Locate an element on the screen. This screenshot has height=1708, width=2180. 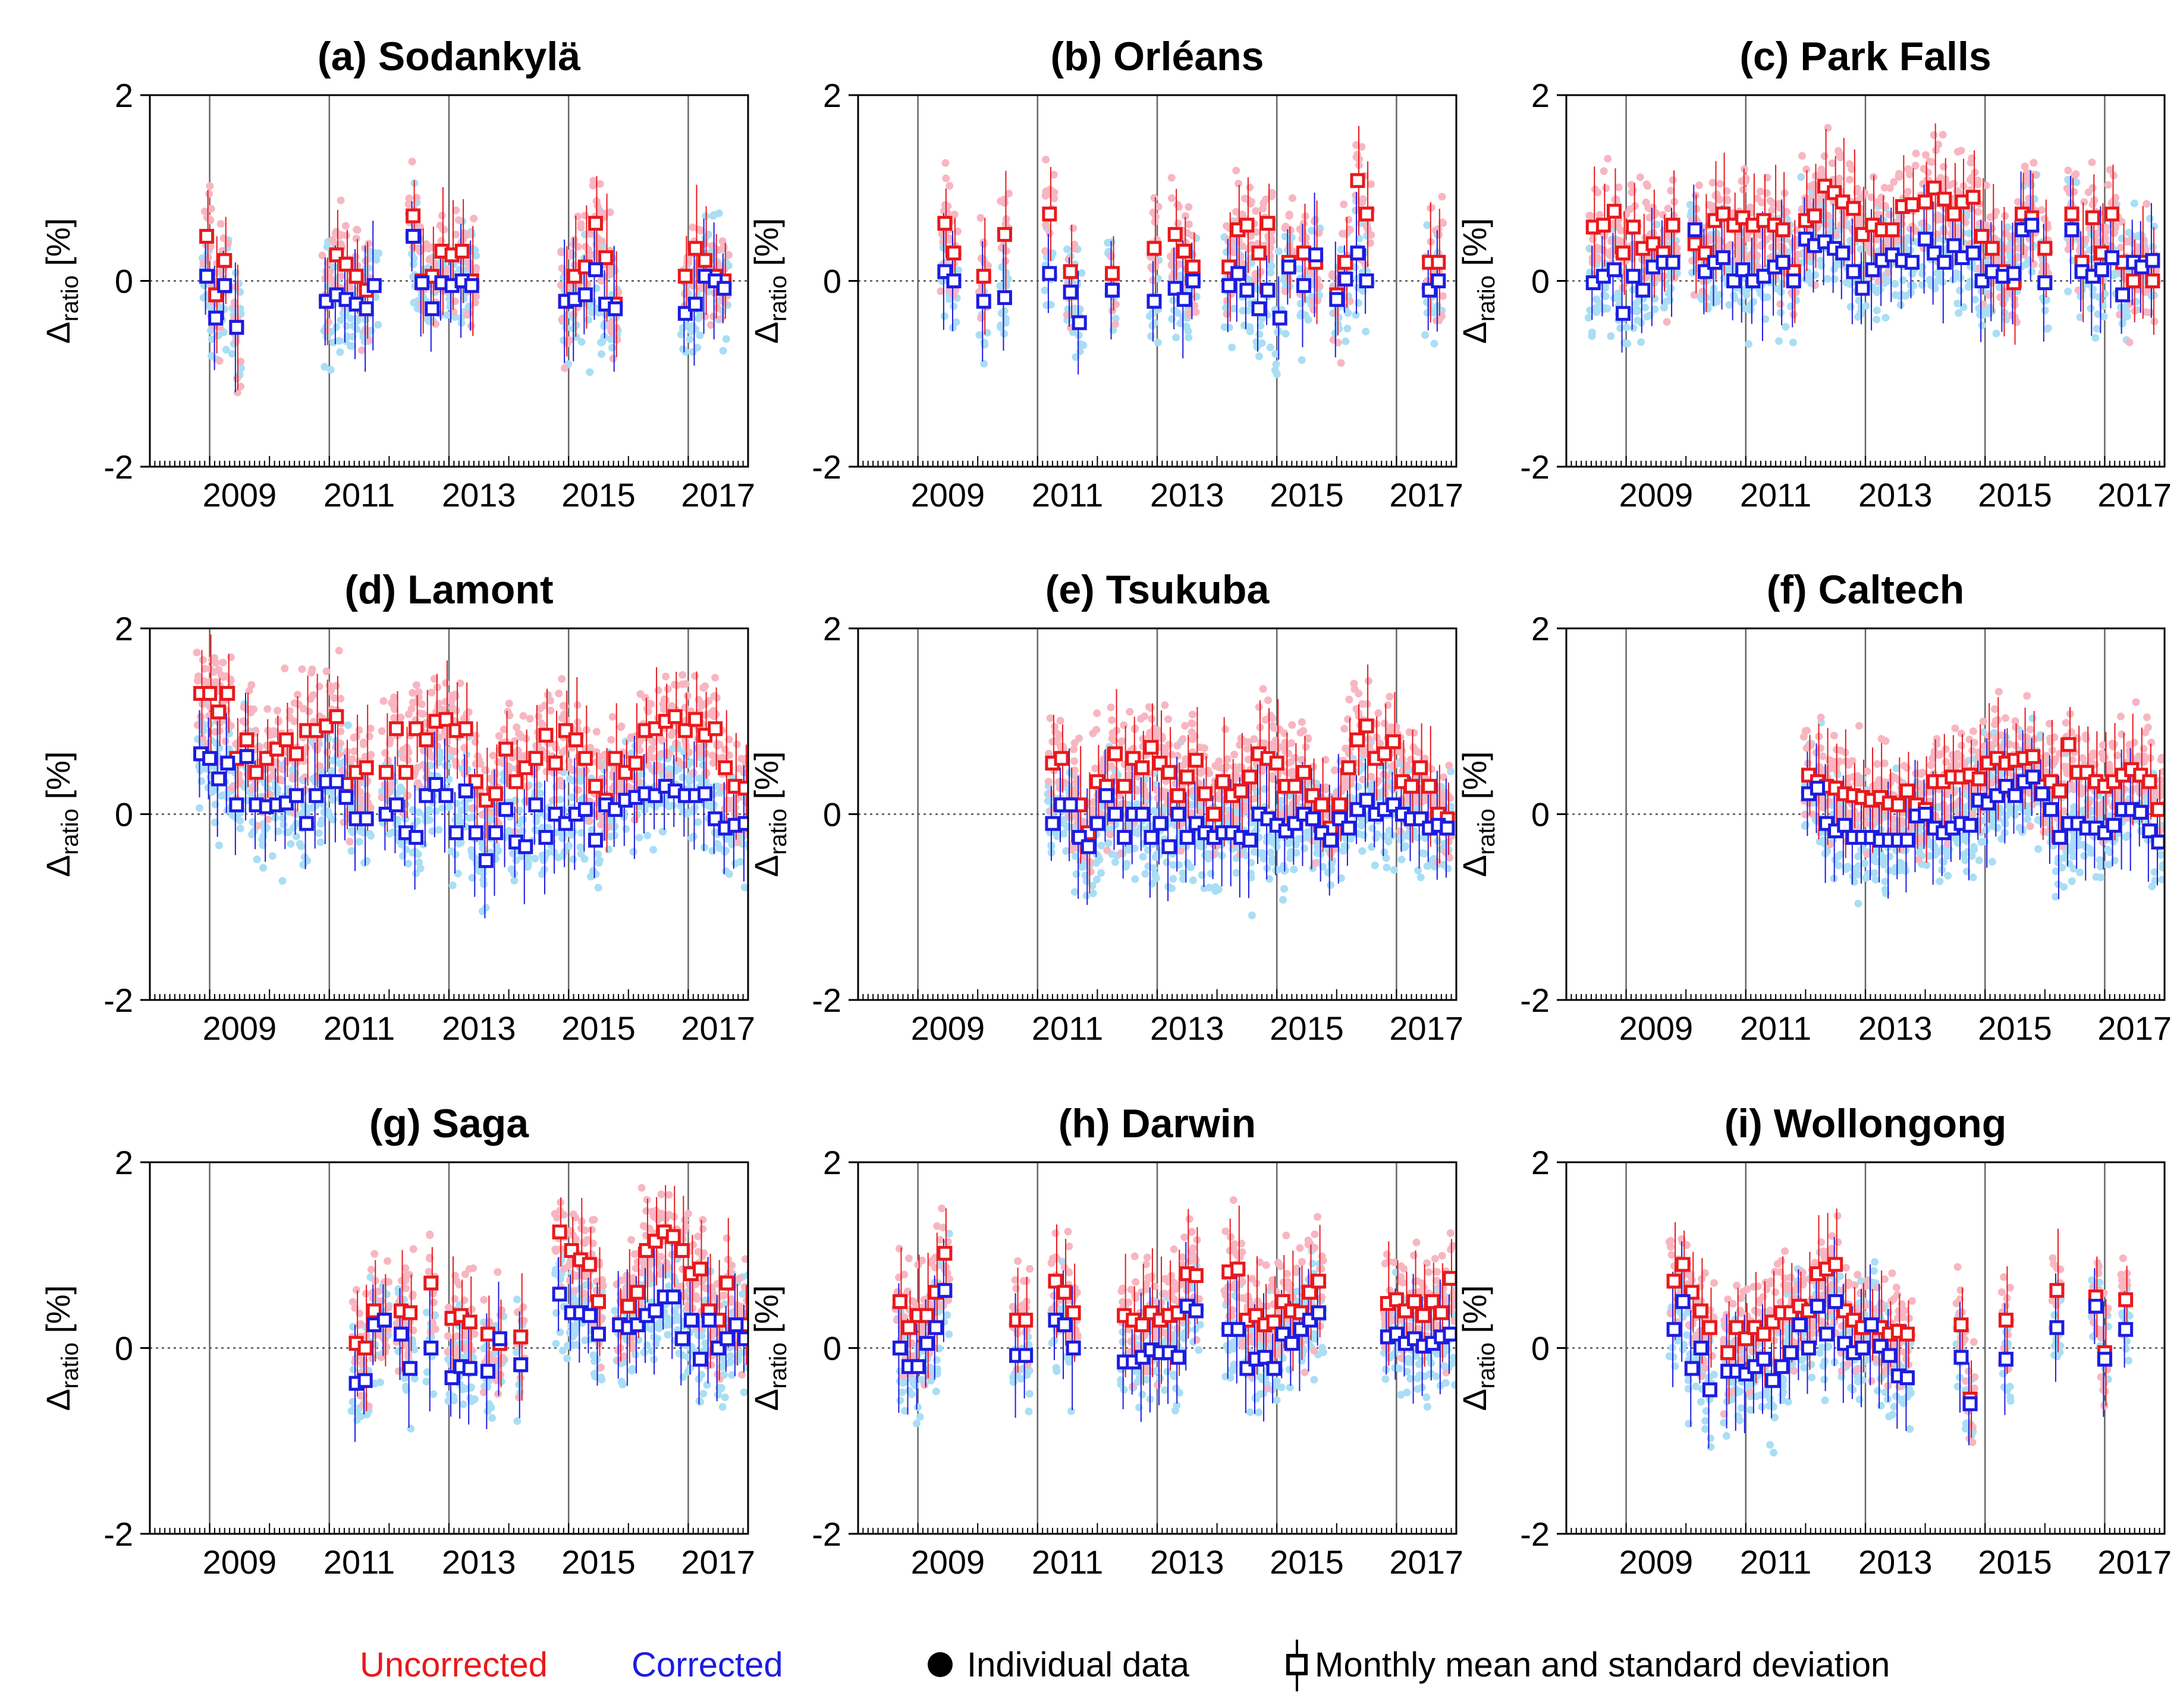
y-axis-label: Δratio [%] is located at coordinates (769, 281).